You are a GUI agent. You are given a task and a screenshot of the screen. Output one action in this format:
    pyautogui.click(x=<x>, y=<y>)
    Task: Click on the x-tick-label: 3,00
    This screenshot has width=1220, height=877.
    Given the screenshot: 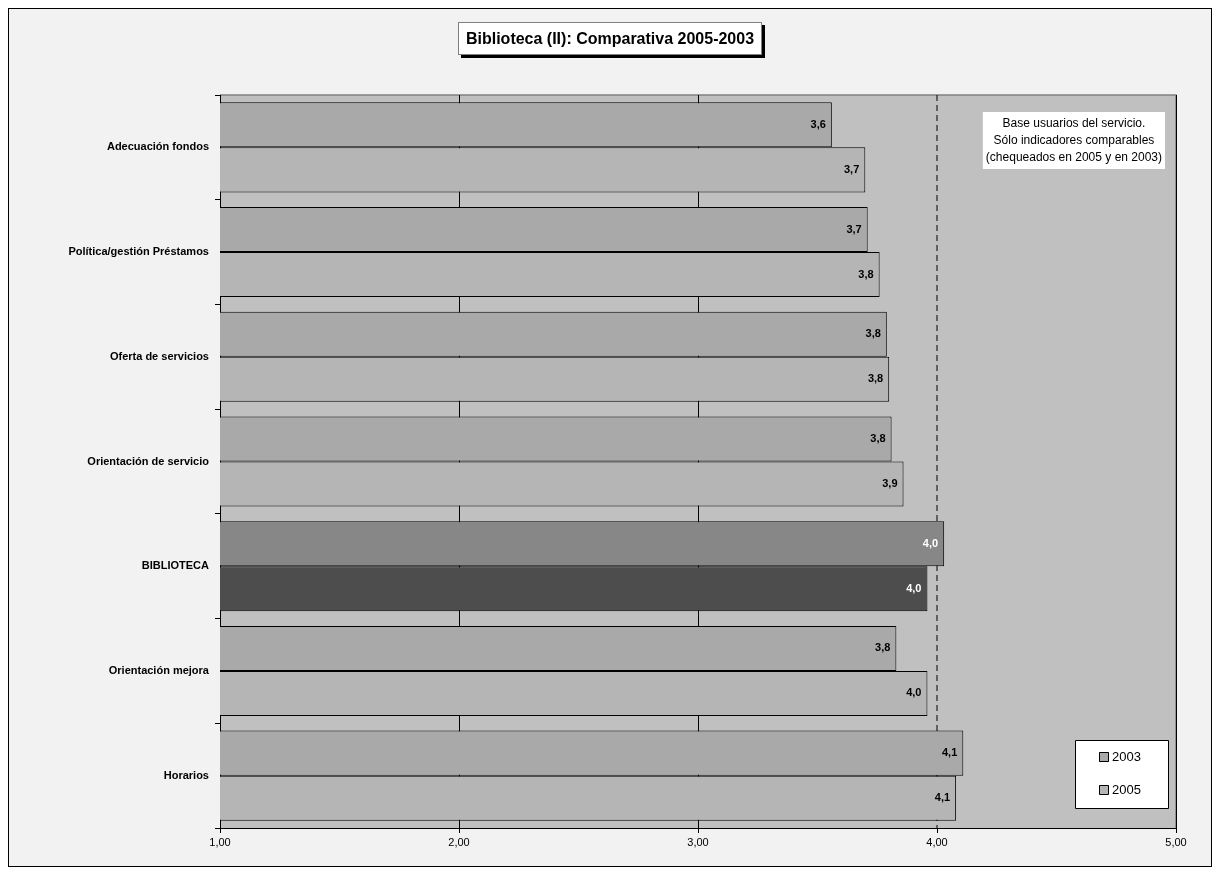 What is the action you would take?
    pyautogui.click(x=698, y=841)
    